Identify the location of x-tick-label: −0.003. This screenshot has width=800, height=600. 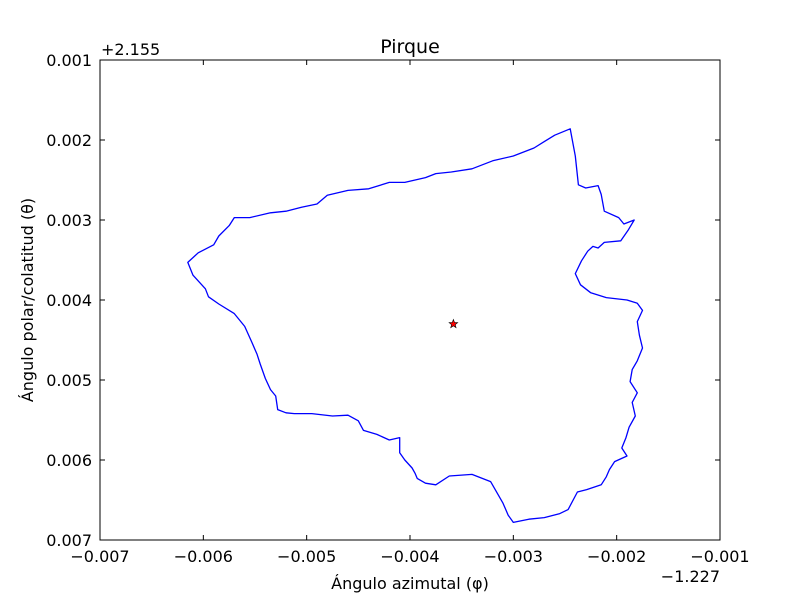
(513, 556).